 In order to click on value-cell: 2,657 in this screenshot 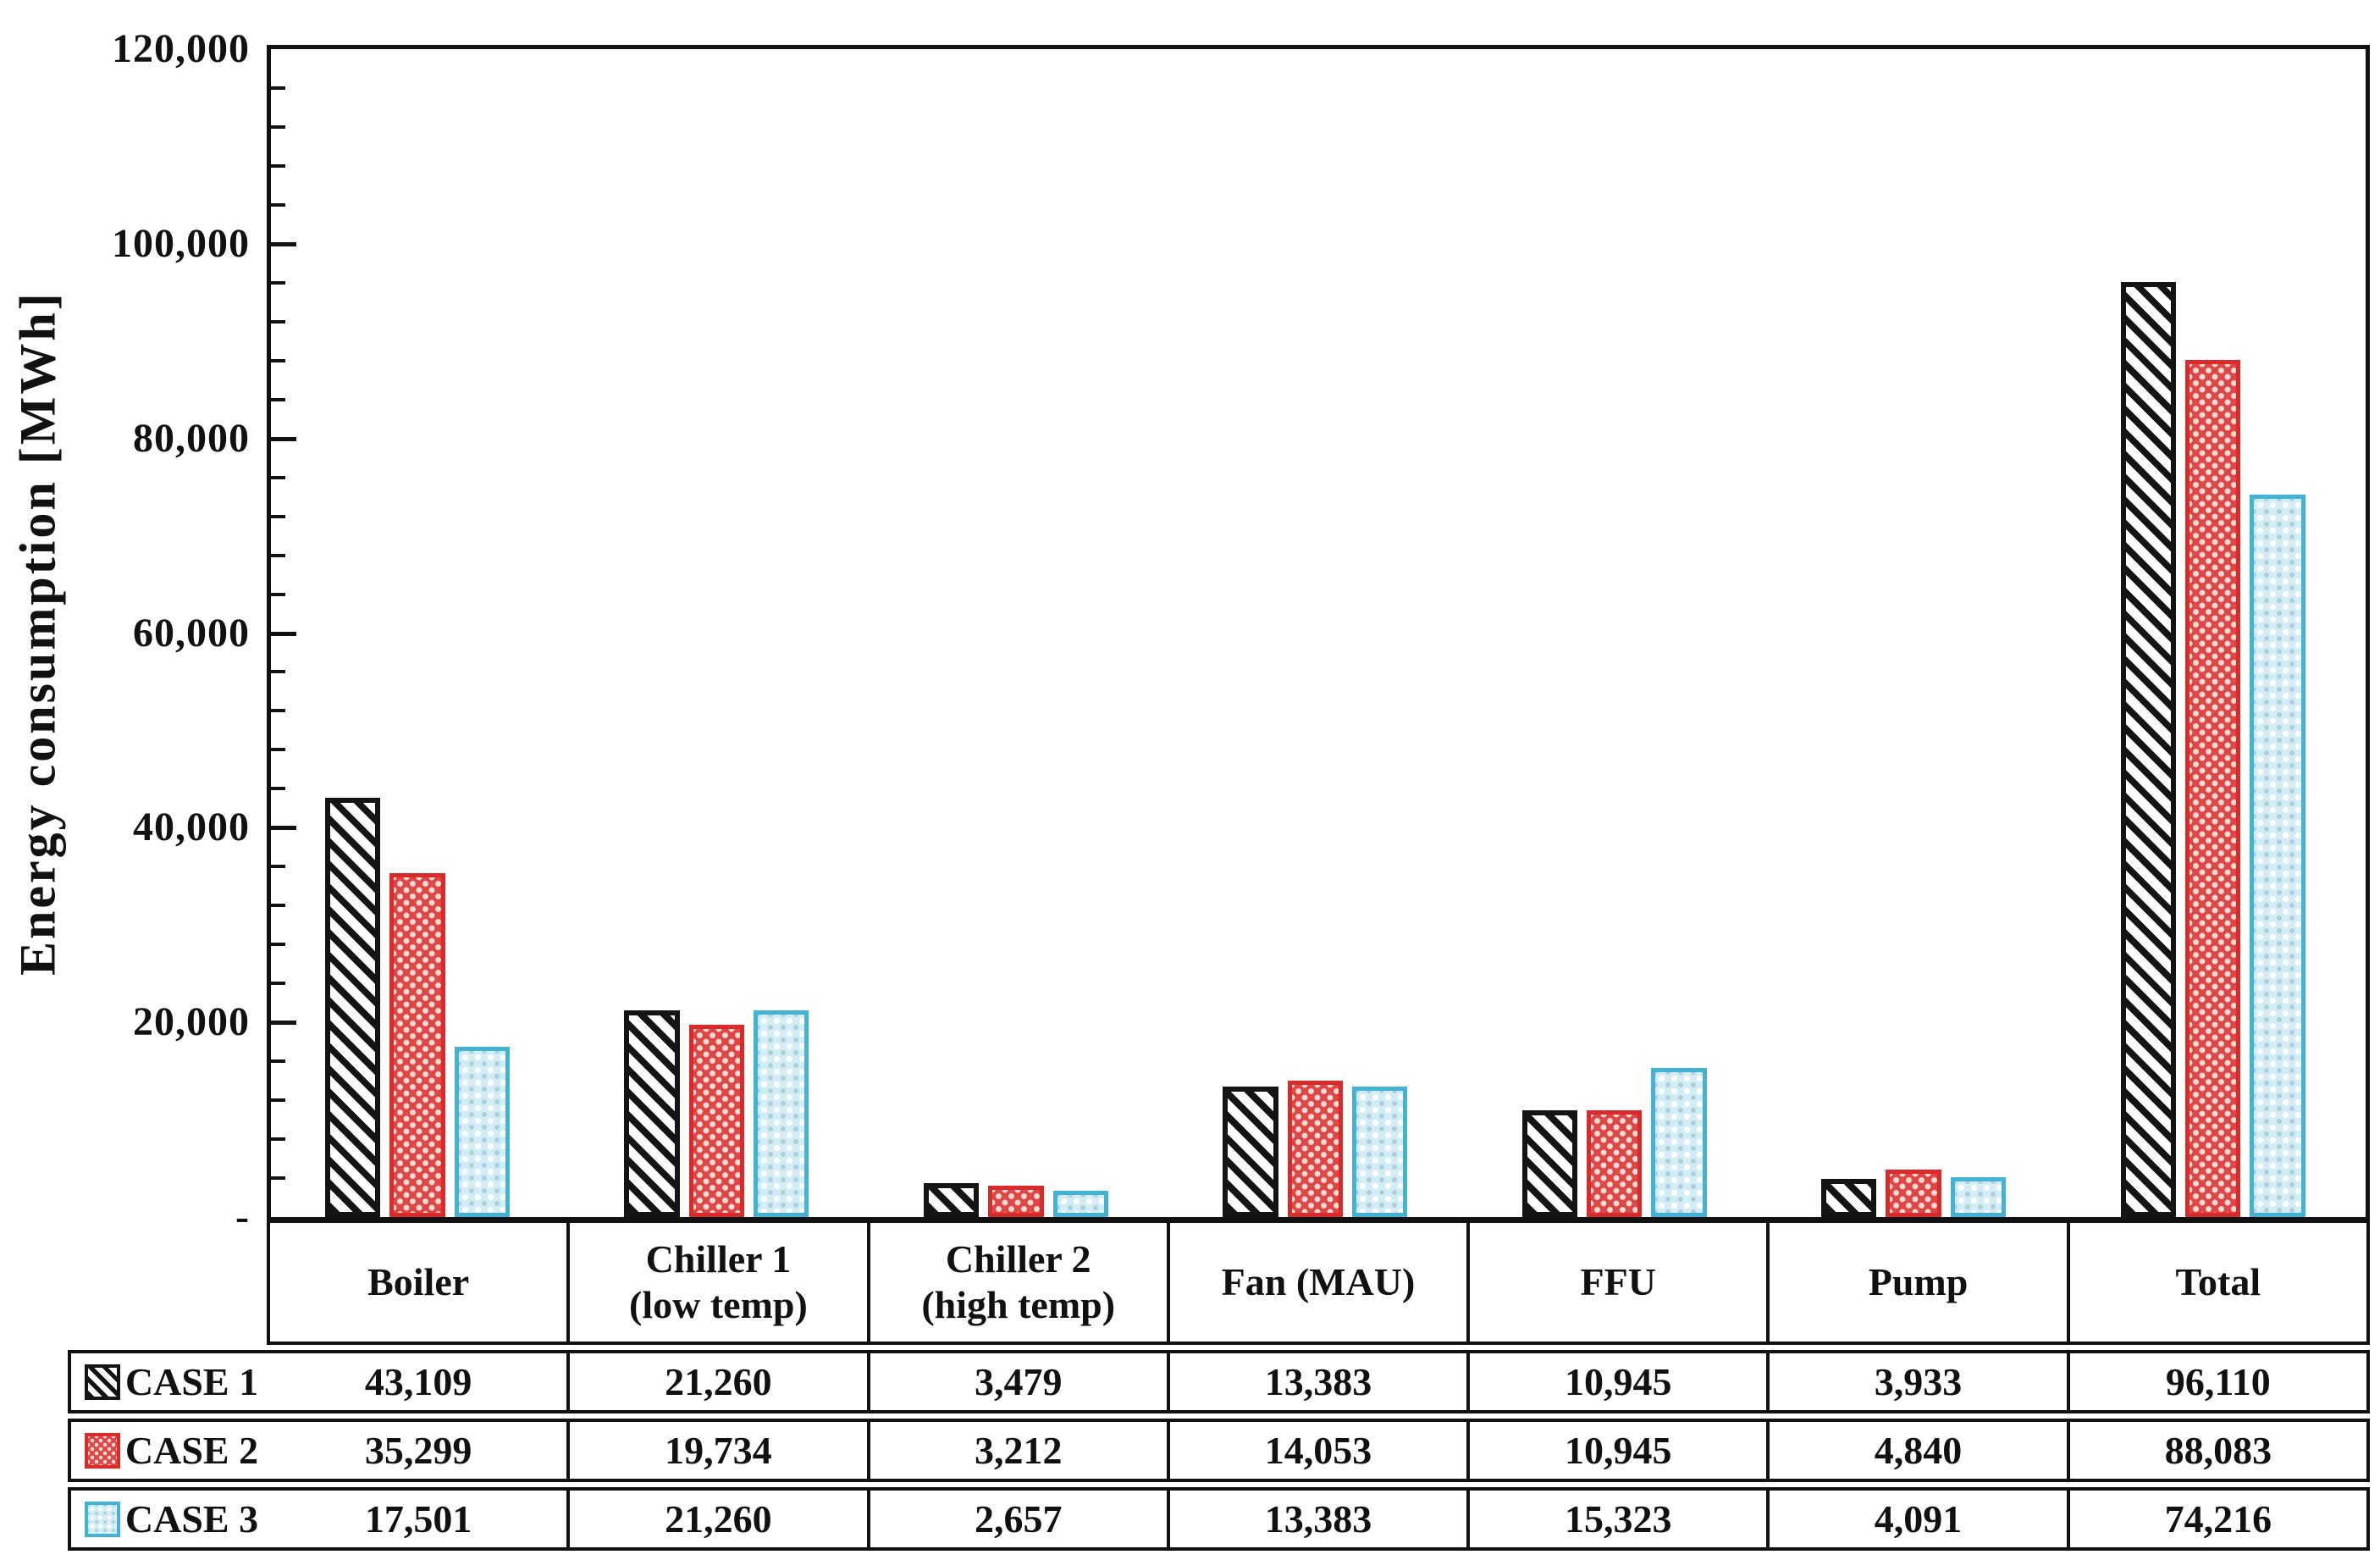, I will do `click(1016, 1519)`.